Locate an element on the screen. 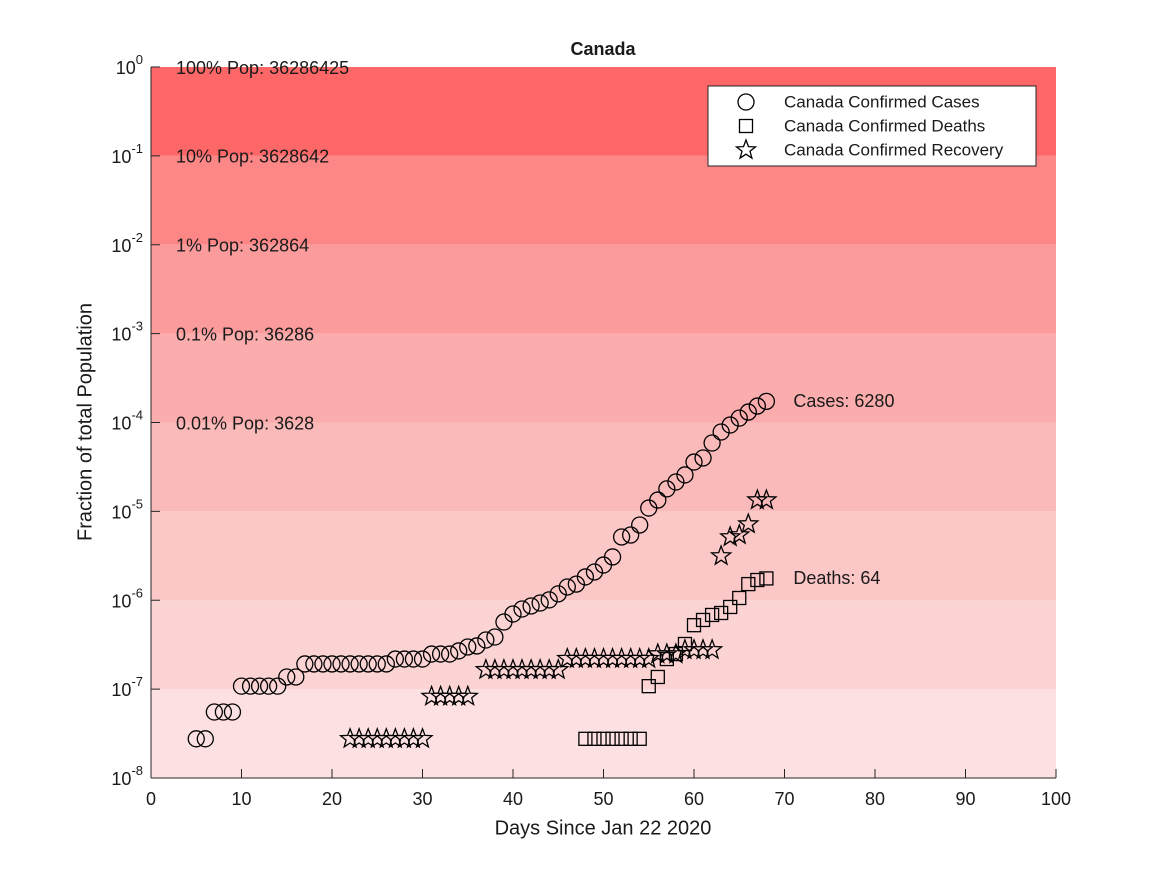 The image size is (1167, 875). annotation: 1% Pop: 362864 is located at coordinates (242, 246).